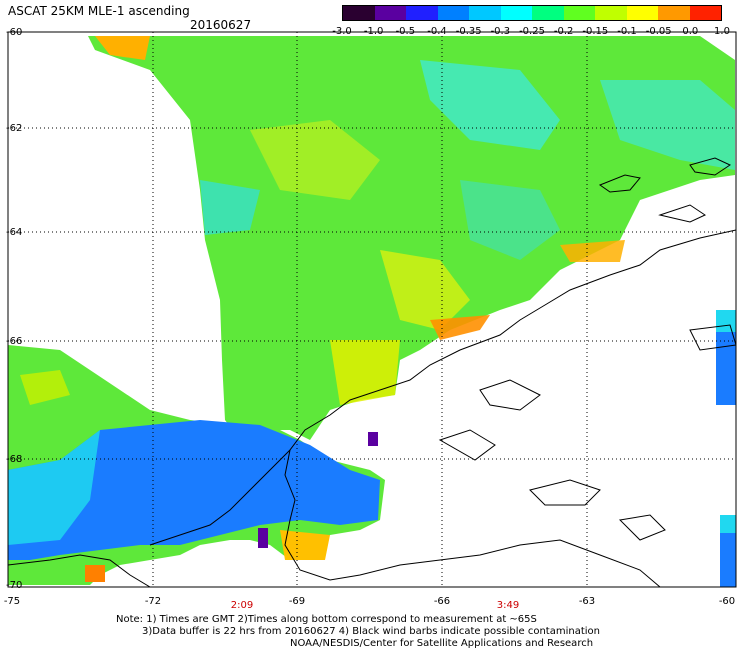  What do you see at coordinates (508, 605) in the screenshot?
I see `time-label-2: 3:49` at bounding box center [508, 605].